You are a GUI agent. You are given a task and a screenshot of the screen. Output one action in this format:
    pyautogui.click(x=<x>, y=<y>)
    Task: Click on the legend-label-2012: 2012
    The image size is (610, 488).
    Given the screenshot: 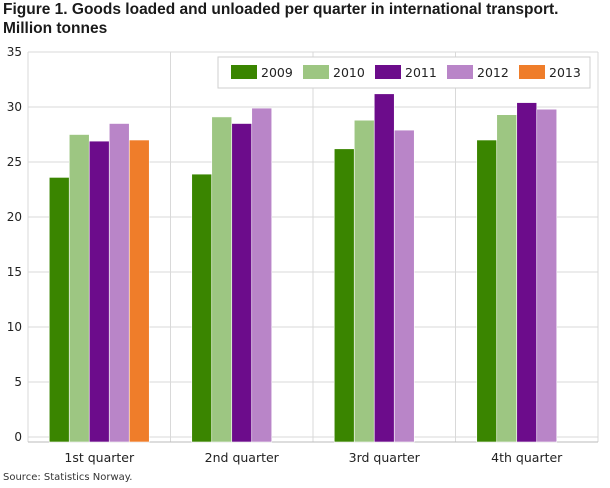 What is the action you would take?
    pyautogui.click(x=493, y=72)
    